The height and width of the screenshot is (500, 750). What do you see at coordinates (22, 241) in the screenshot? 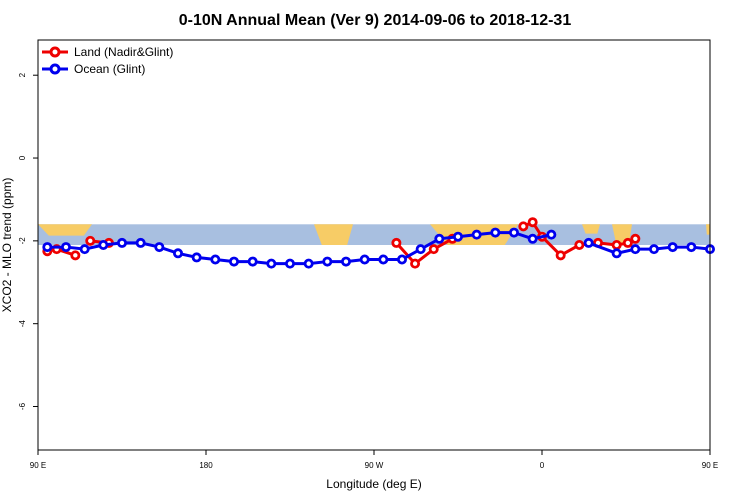
I see `y-tick-label: -2` at bounding box center [22, 241].